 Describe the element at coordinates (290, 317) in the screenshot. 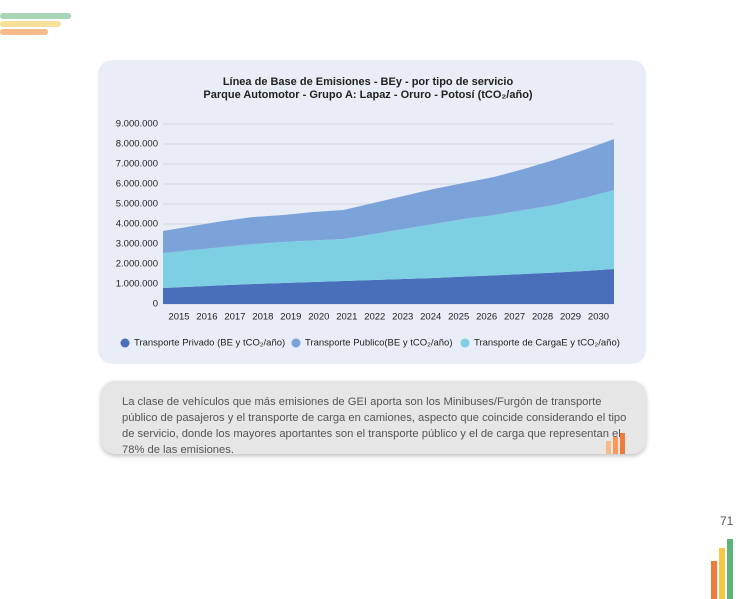

I see `x-tick-label: 2019` at that location.